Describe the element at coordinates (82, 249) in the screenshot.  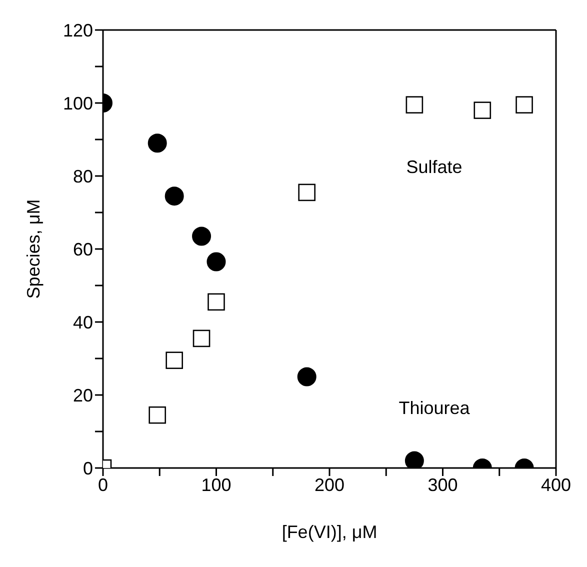
I see `y-tick-label: 60` at that location.